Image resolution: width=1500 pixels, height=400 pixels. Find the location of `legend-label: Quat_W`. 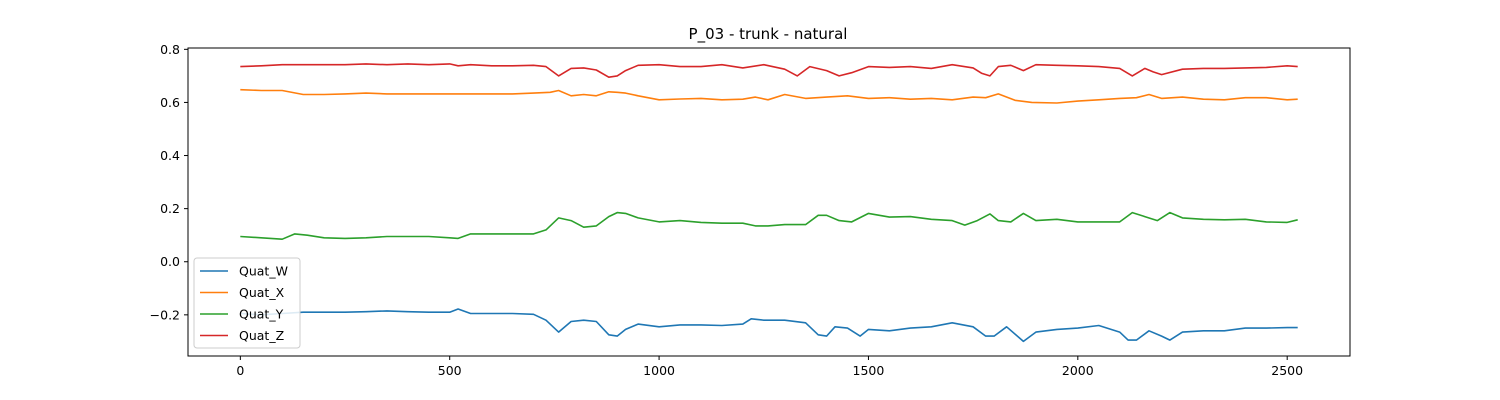

legend-label: Quat_W is located at coordinates (263, 271).